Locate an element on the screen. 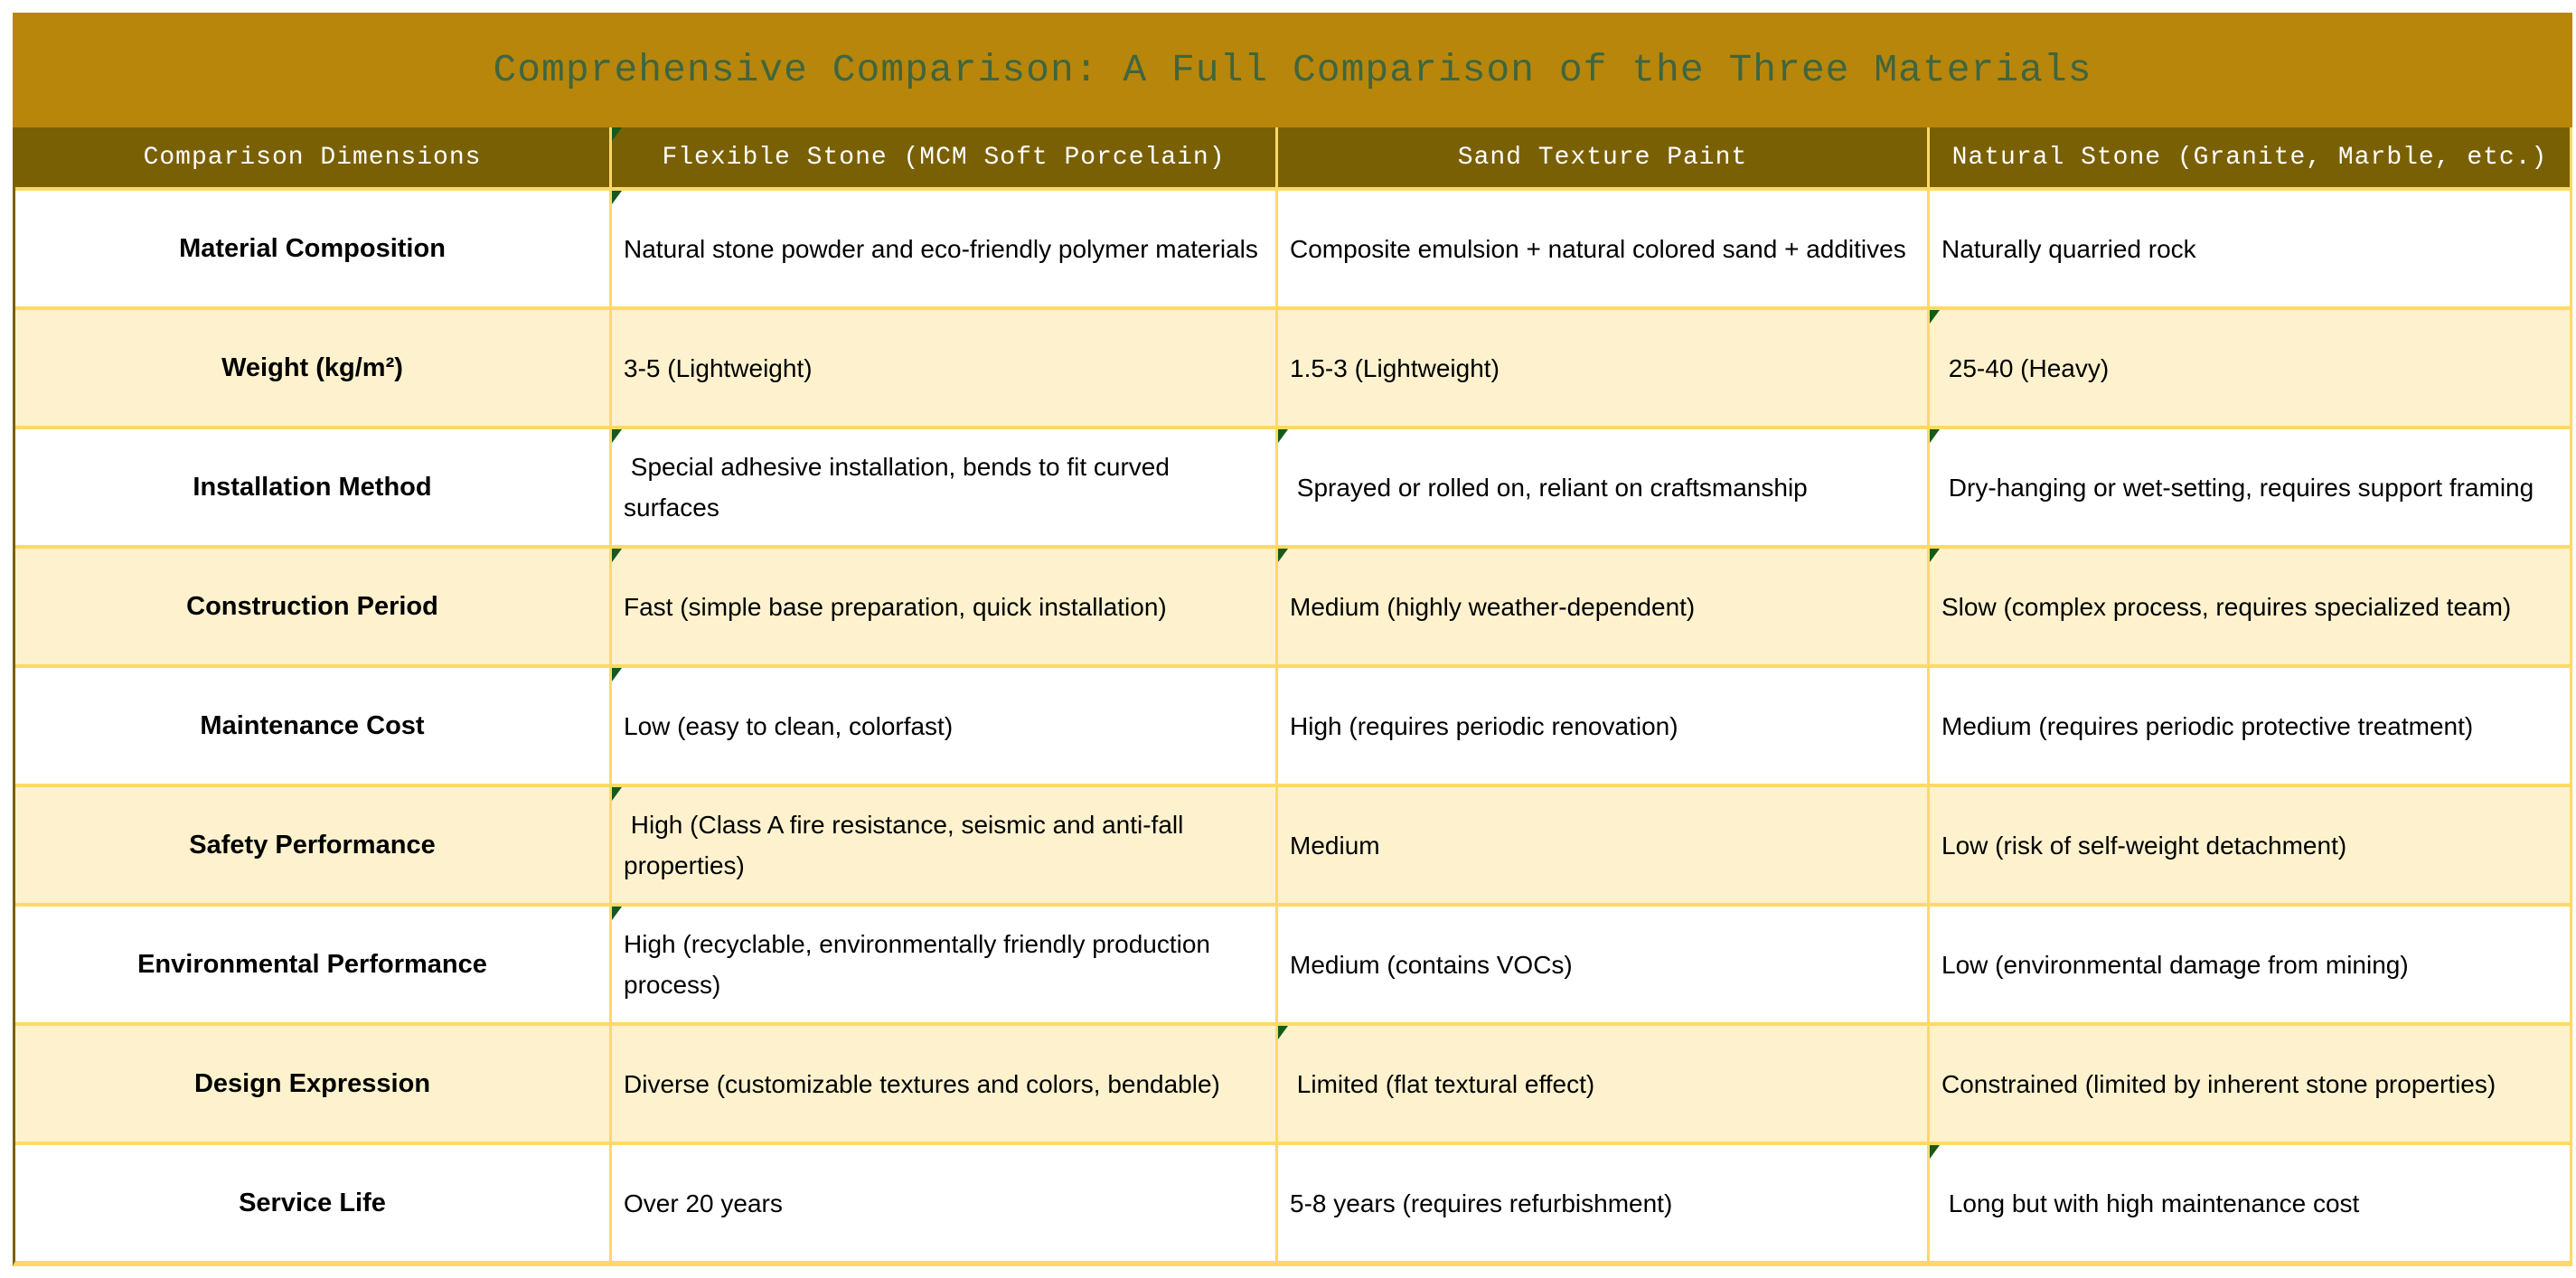 The width and height of the screenshot is (2576, 1278). column-header-natural-stone: Natural Stone (Granite, Marble, etc.) is located at coordinates (2250, 157).